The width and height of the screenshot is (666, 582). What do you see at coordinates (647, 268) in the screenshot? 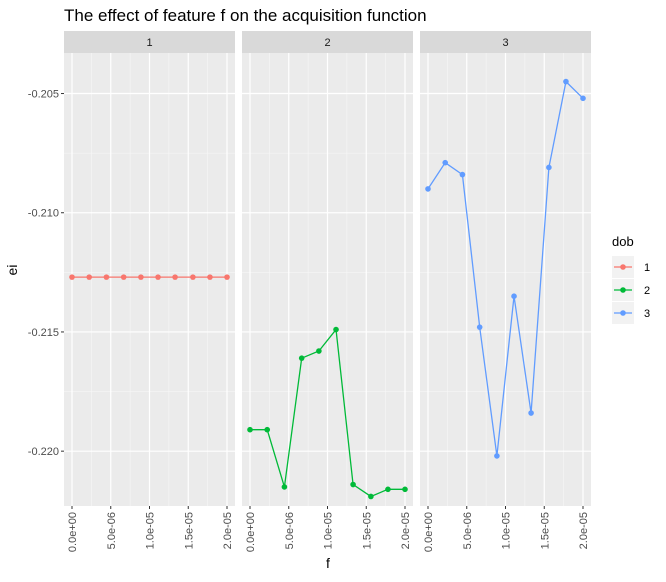
I see `legend-label: 1` at bounding box center [647, 268].